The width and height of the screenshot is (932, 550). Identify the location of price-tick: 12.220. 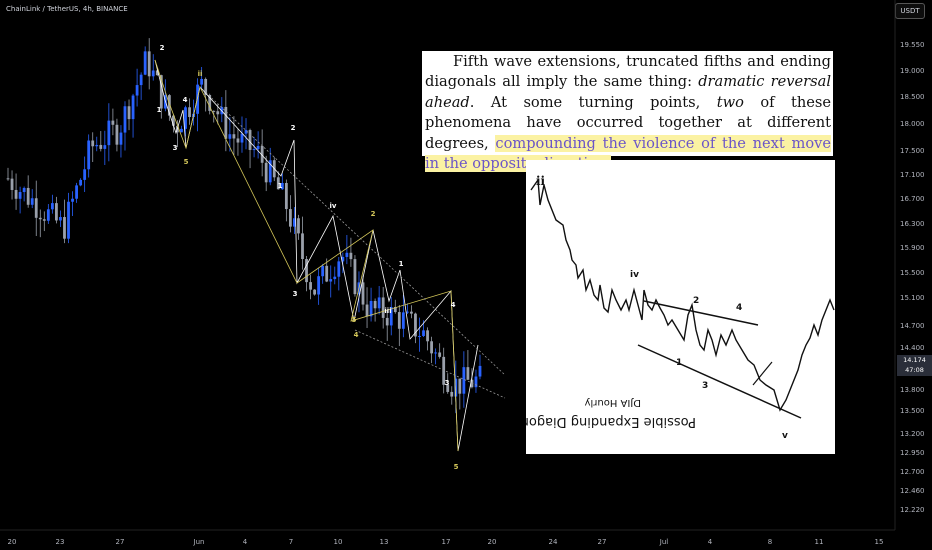
(912, 510).